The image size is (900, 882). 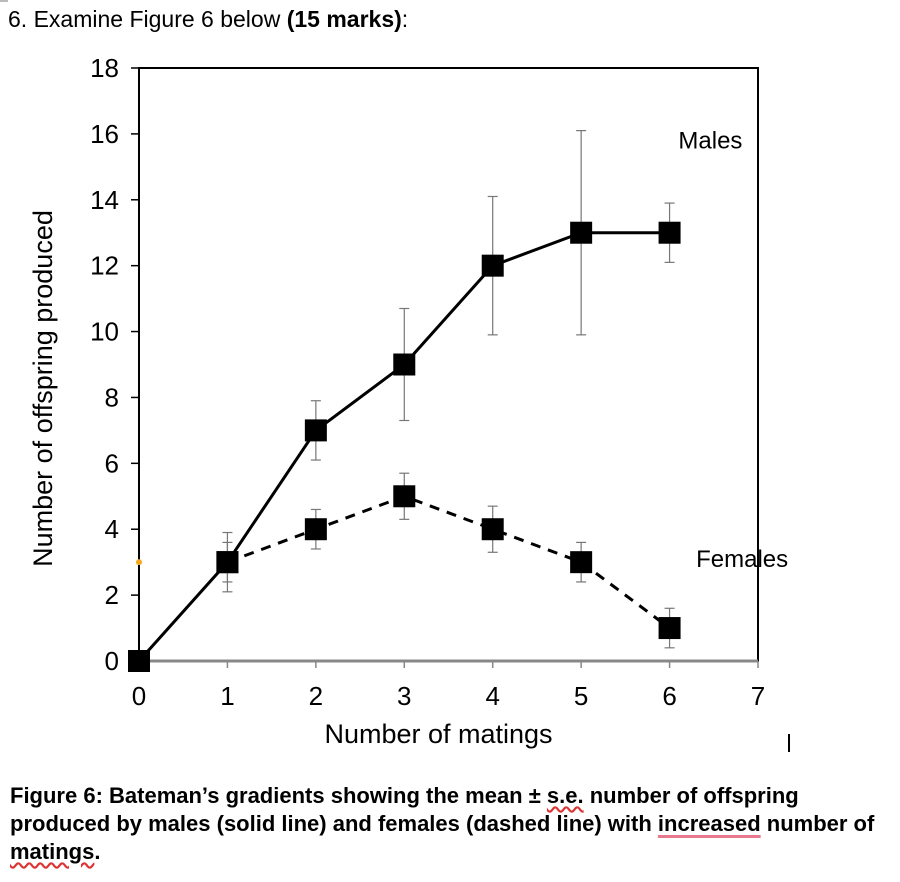 I want to click on caption-increased: increased, so click(x=709, y=823).